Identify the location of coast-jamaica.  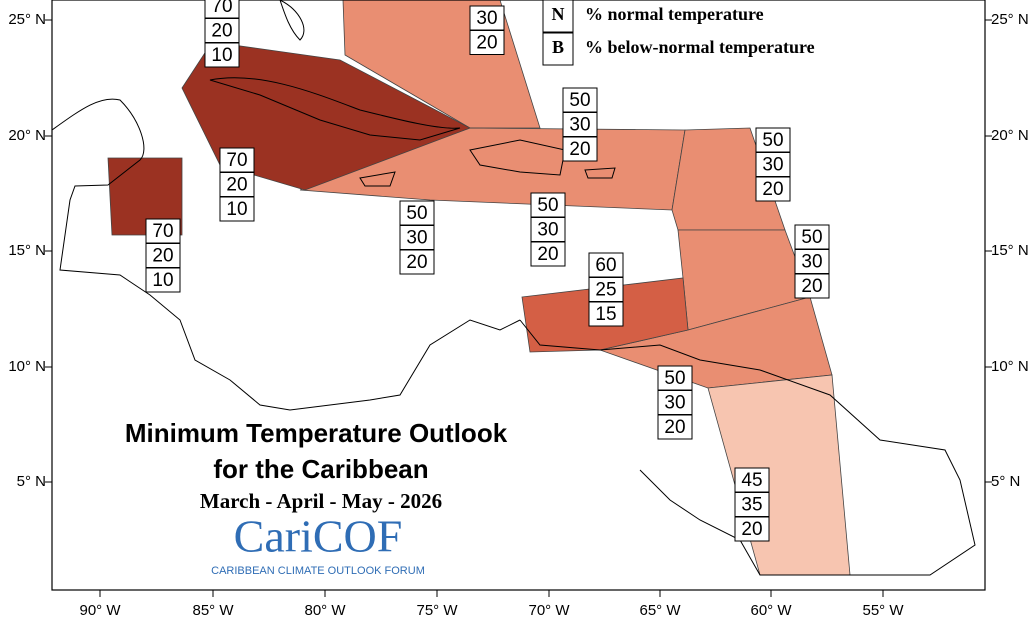
(377, 179).